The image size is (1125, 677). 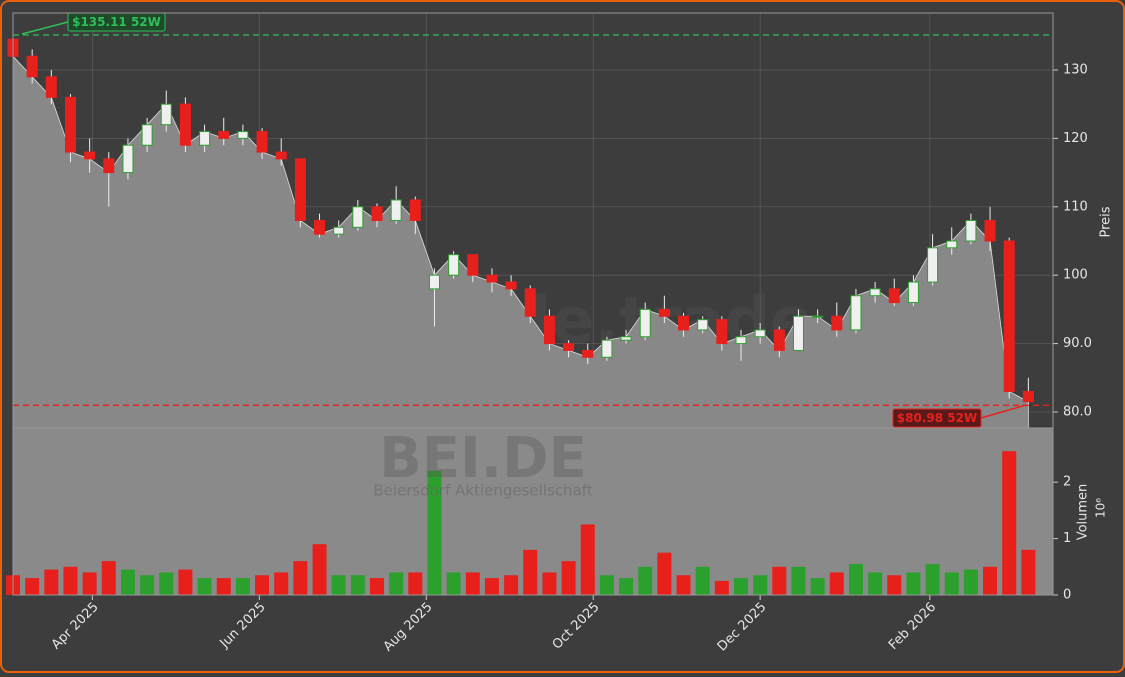 What do you see at coordinates (1083, 512) in the screenshot?
I see `volume-axis-label: Volumen` at bounding box center [1083, 512].